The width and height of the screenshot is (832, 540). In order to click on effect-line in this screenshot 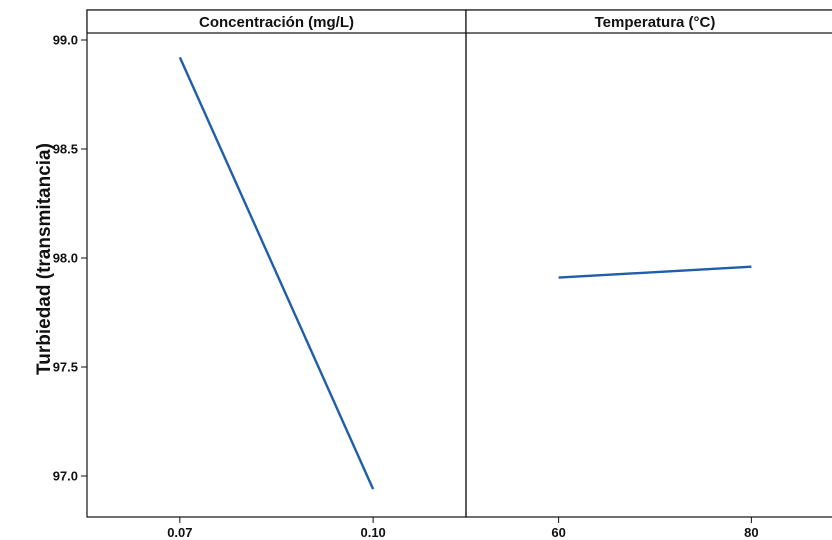, I will do `click(655, 272)`.